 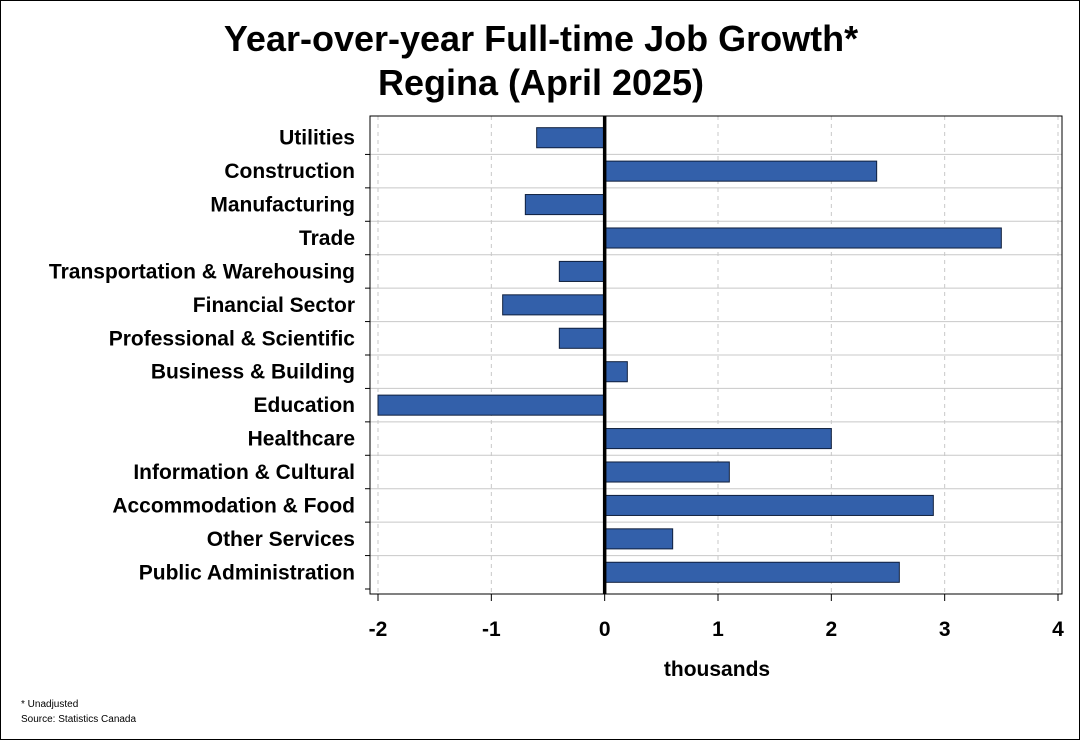 I want to click on footnote-unadjusted: * Unadjusted, so click(x=49, y=704).